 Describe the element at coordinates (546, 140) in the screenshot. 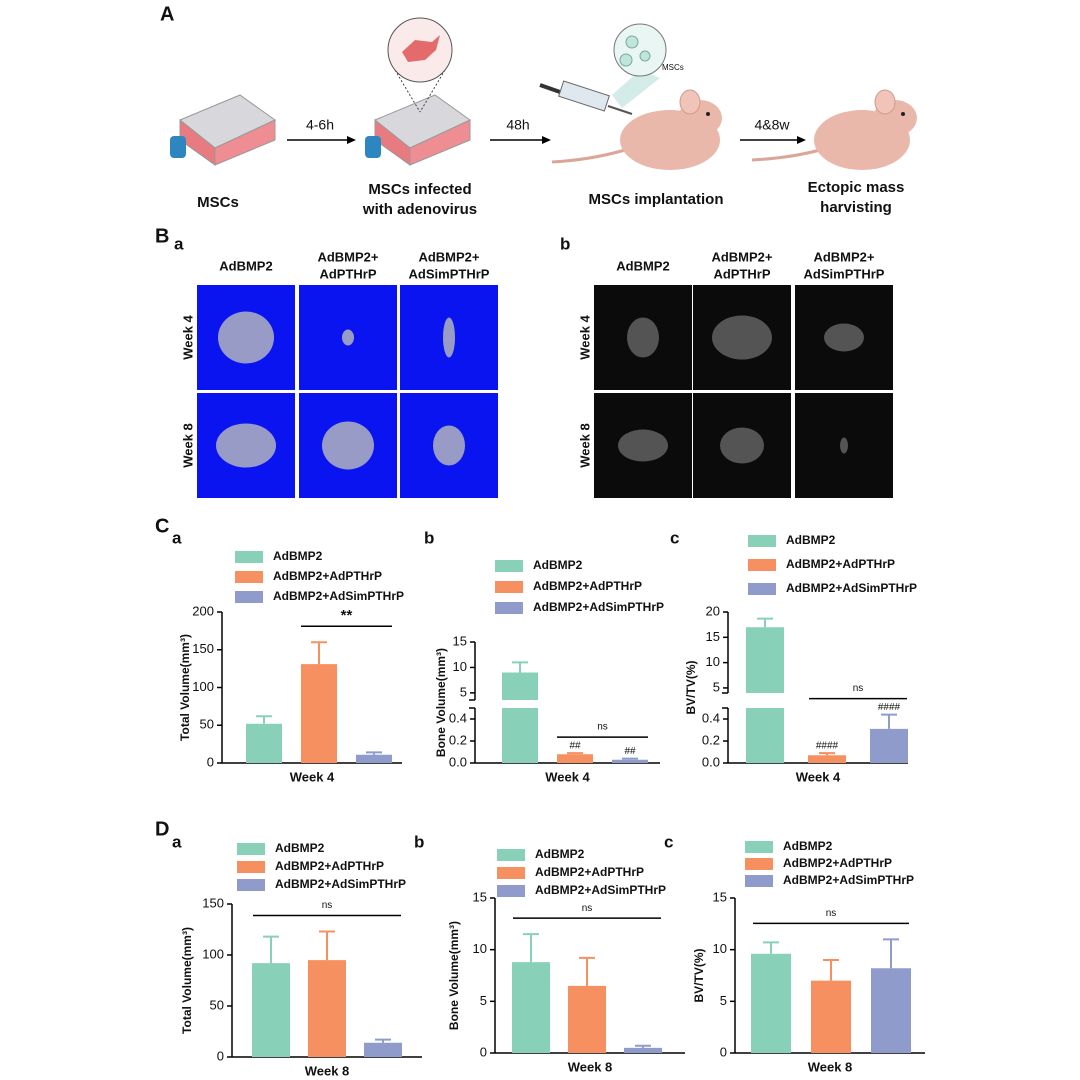

I see `arrow` at that location.